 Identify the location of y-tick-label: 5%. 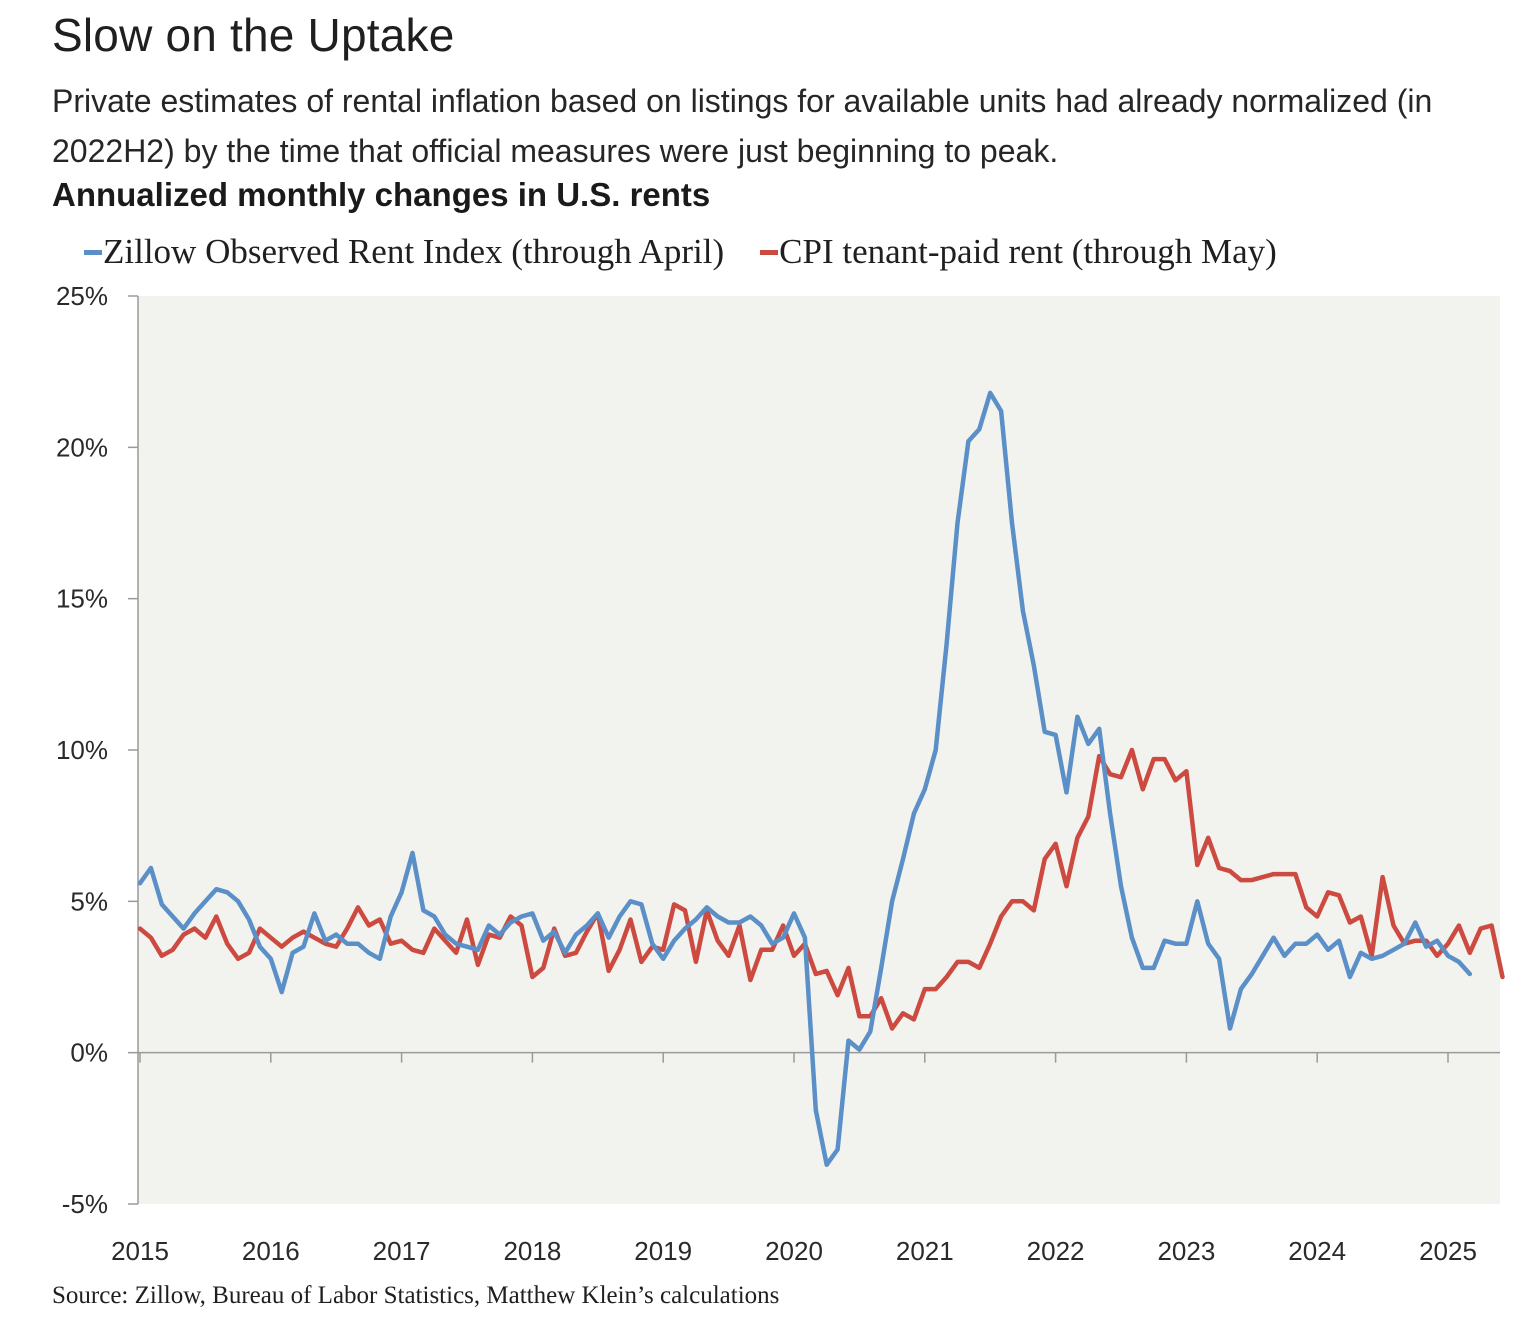
(89, 901).